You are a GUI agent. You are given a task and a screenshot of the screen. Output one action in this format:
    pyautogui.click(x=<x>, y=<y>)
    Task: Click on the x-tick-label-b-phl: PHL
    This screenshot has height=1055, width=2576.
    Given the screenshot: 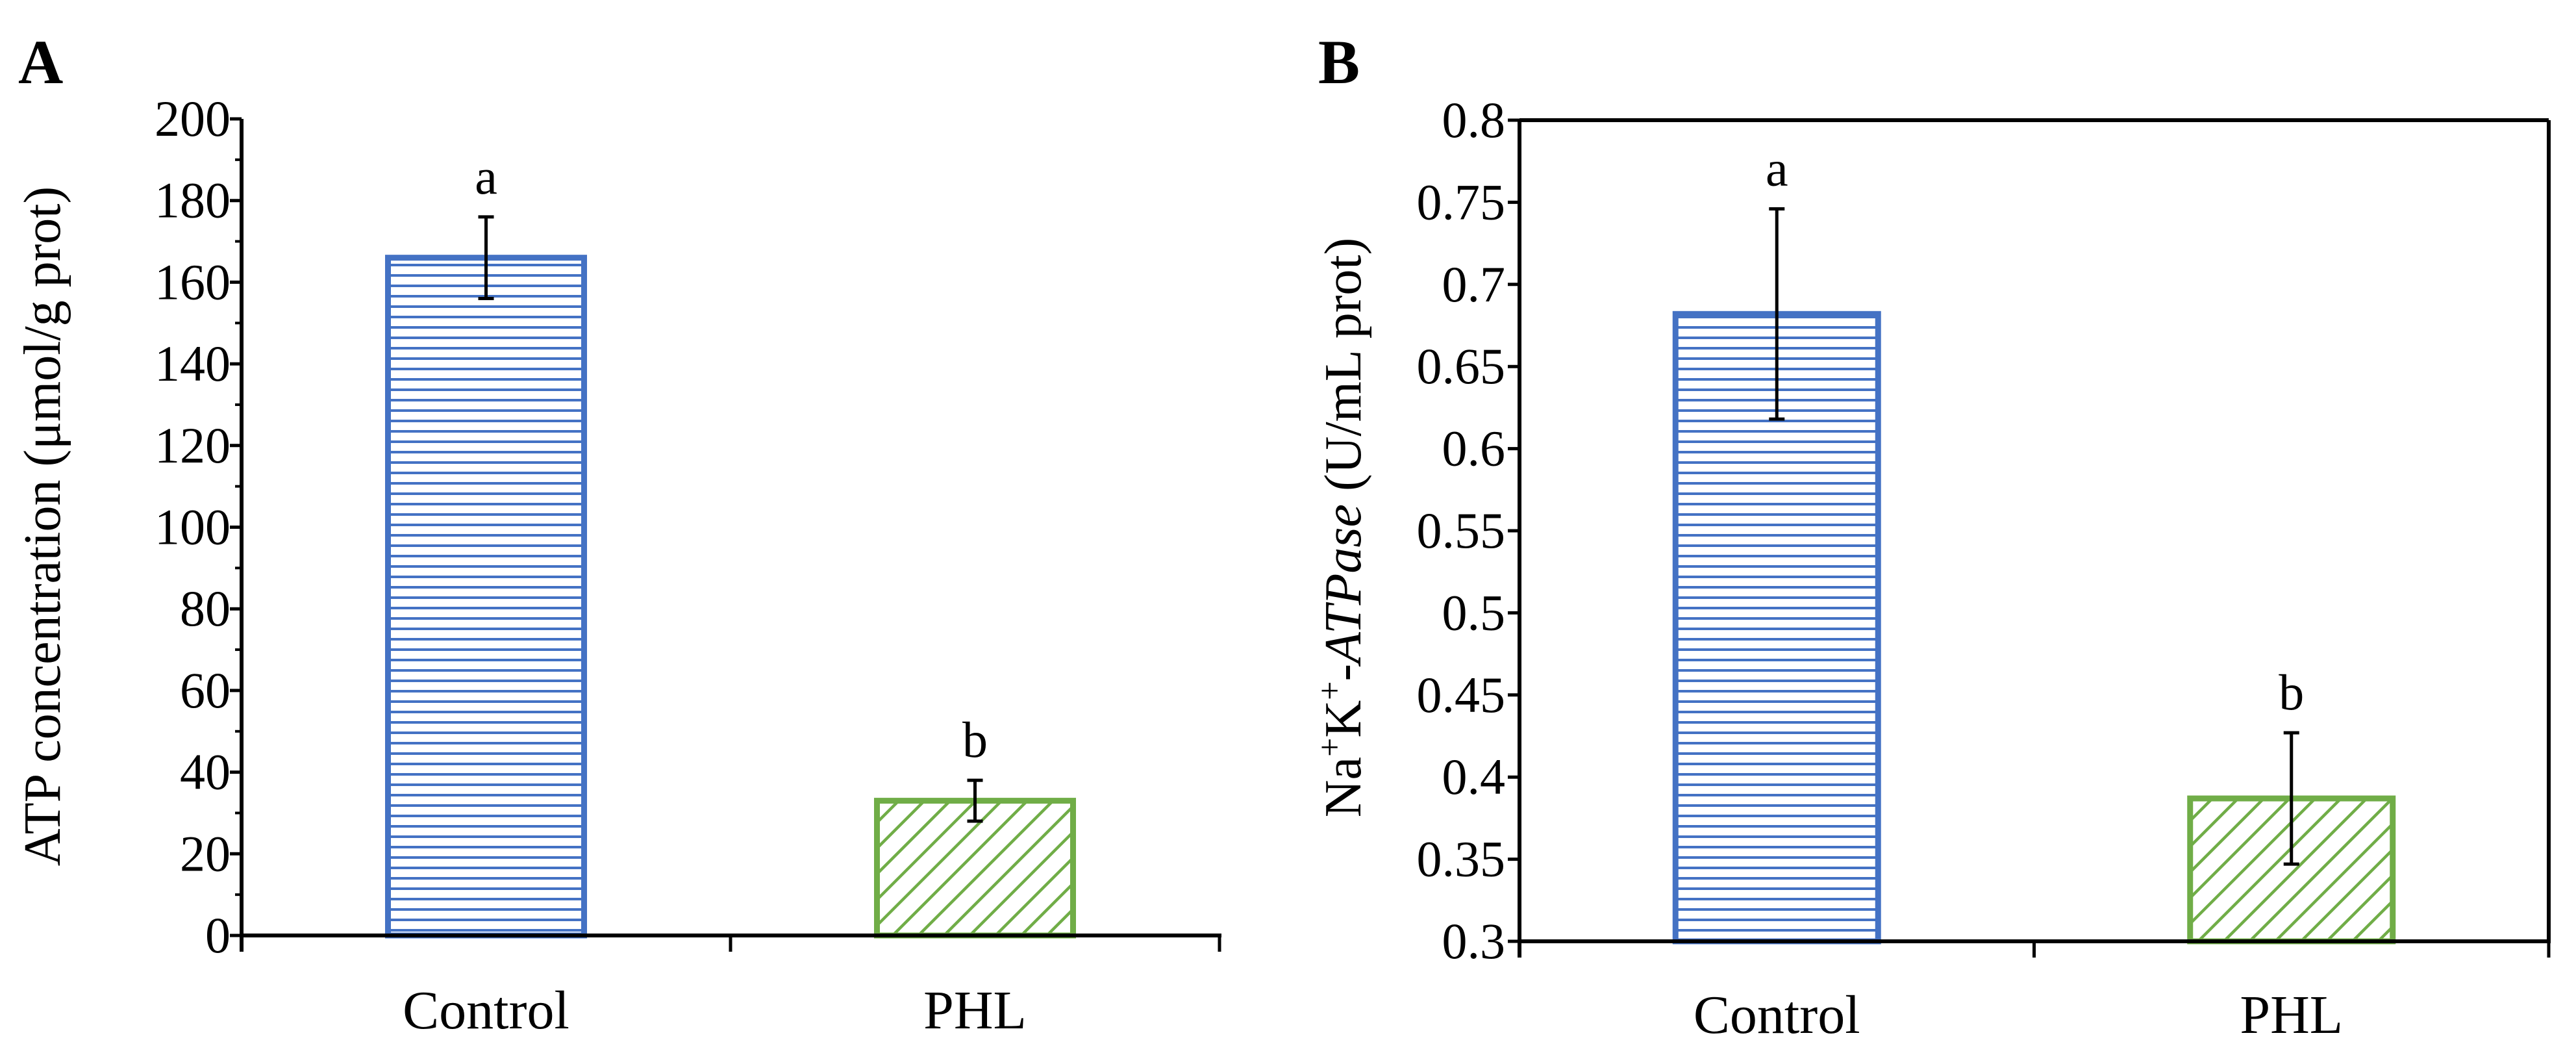 What is the action you would take?
    pyautogui.click(x=2291, y=1015)
    